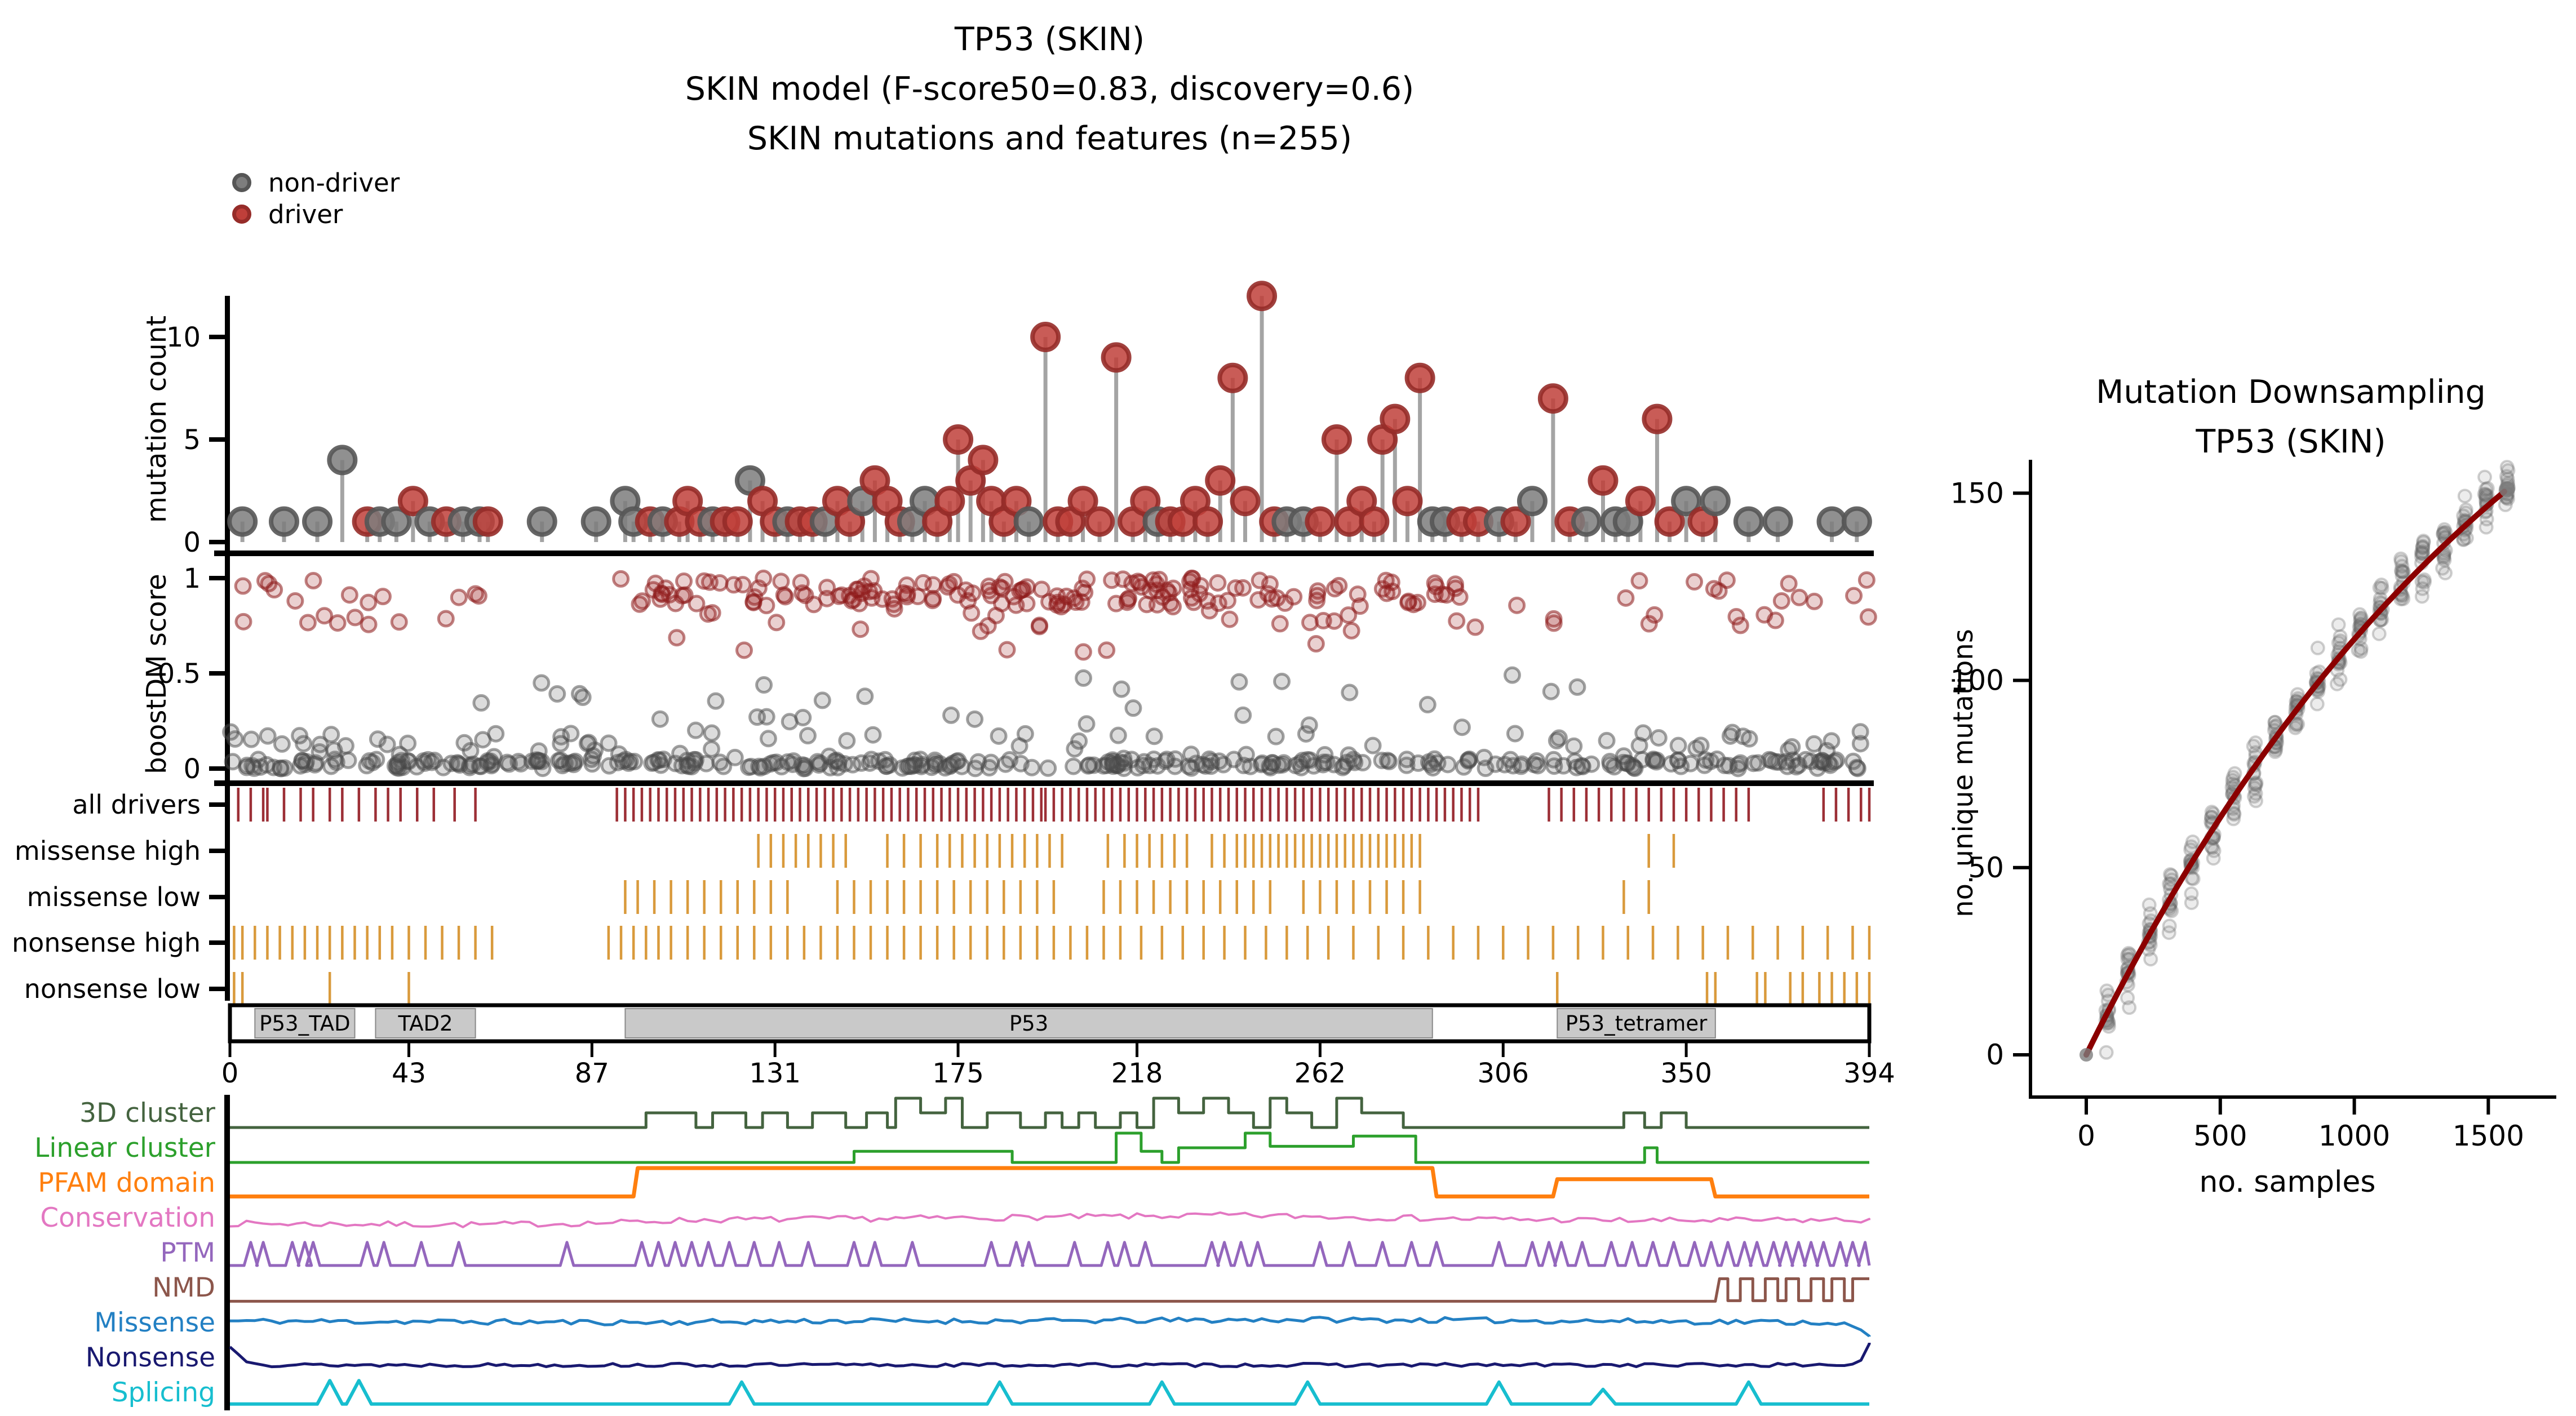 Image resolution: width=2576 pixels, height=1416 pixels. Describe the element at coordinates (184, 337) in the screenshot. I see `needle-ytick-label: 10` at that location.